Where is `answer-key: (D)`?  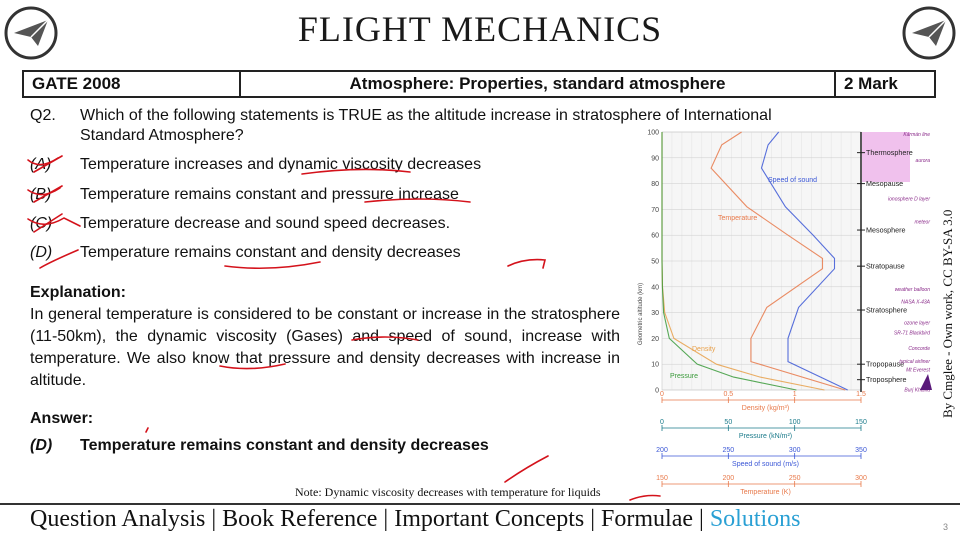 answer-key: (D) is located at coordinates (41, 445).